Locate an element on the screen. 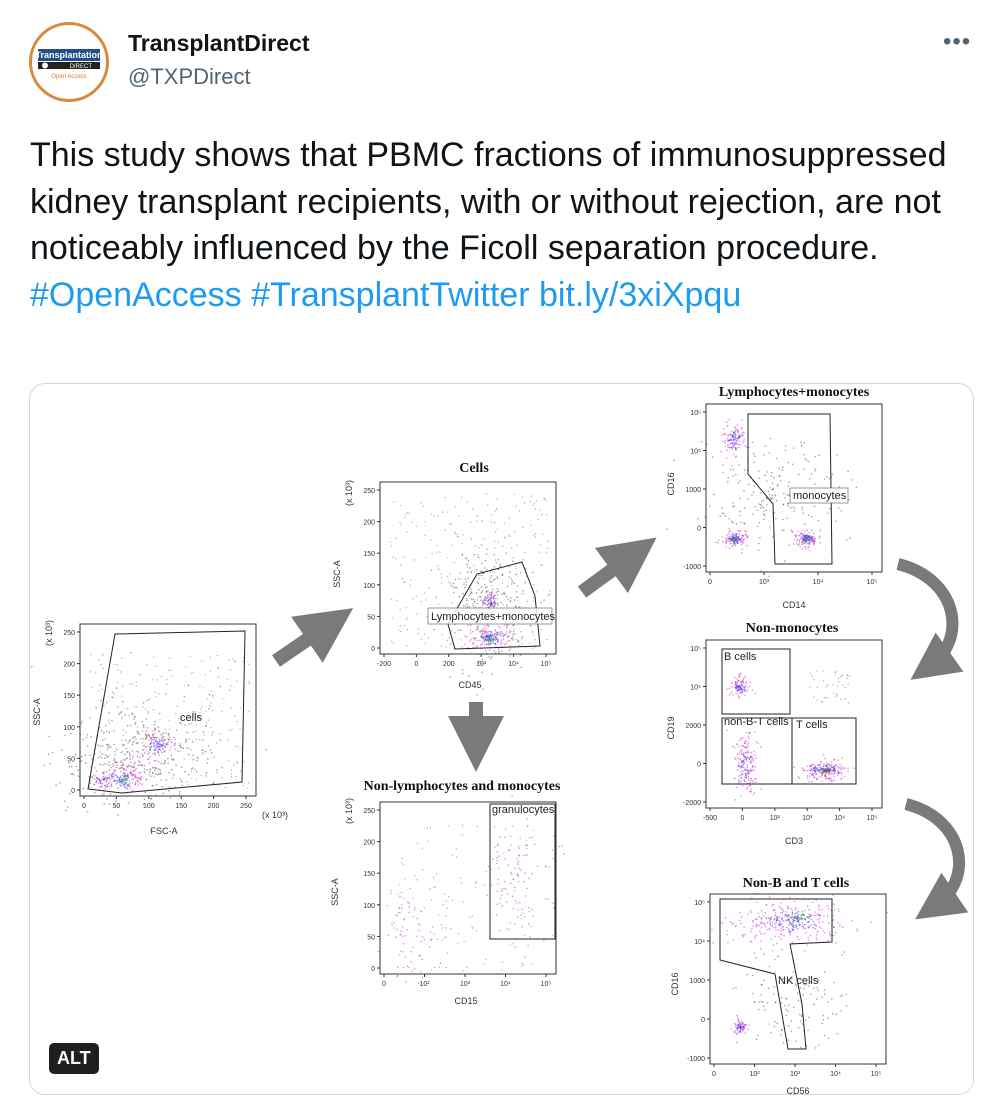 This screenshot has height=1120, width=1001. author-name: TransplantDirect is located at coordinates (219, 43).